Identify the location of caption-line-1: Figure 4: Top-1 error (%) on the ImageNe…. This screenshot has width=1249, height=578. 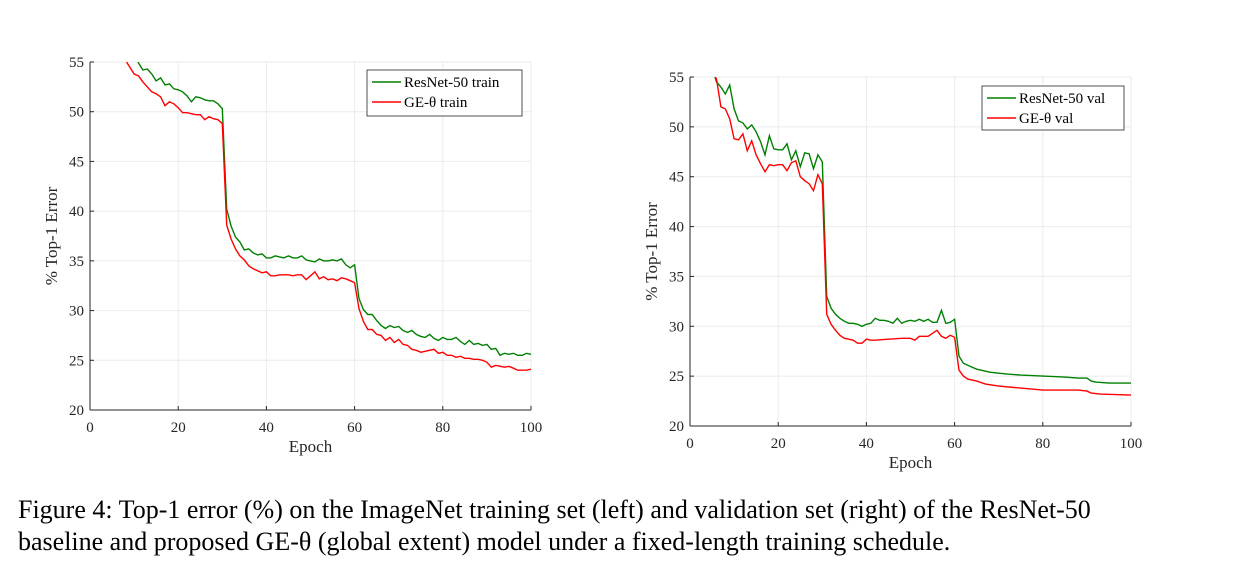
(554, 509).